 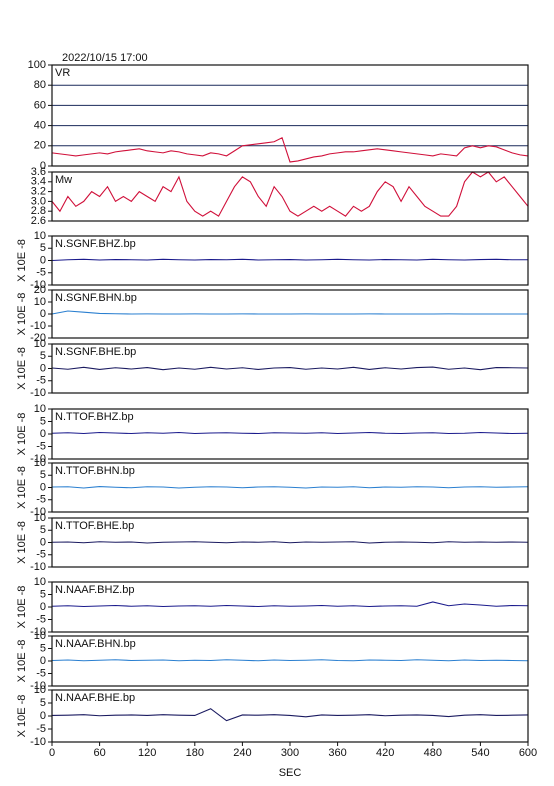 I want to click on series-name: VR, so click(x=62, y=73).